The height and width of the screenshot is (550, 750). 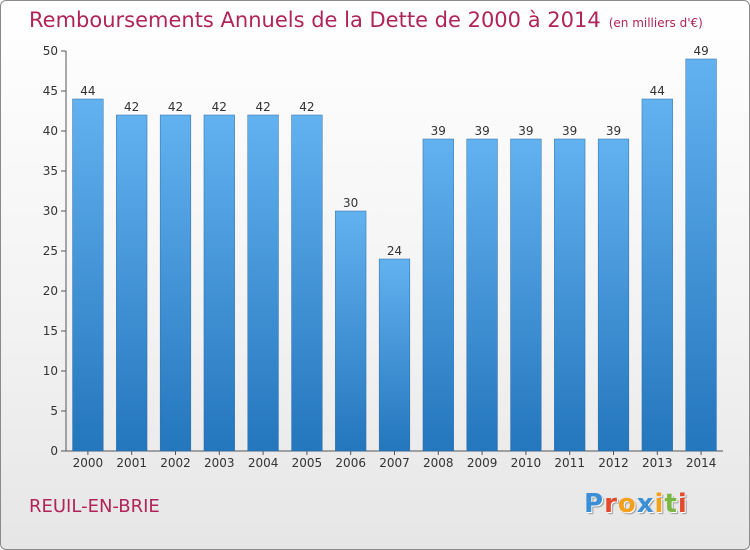 I want to click on x-tick-label: 2006, so click(x=350, y=463).